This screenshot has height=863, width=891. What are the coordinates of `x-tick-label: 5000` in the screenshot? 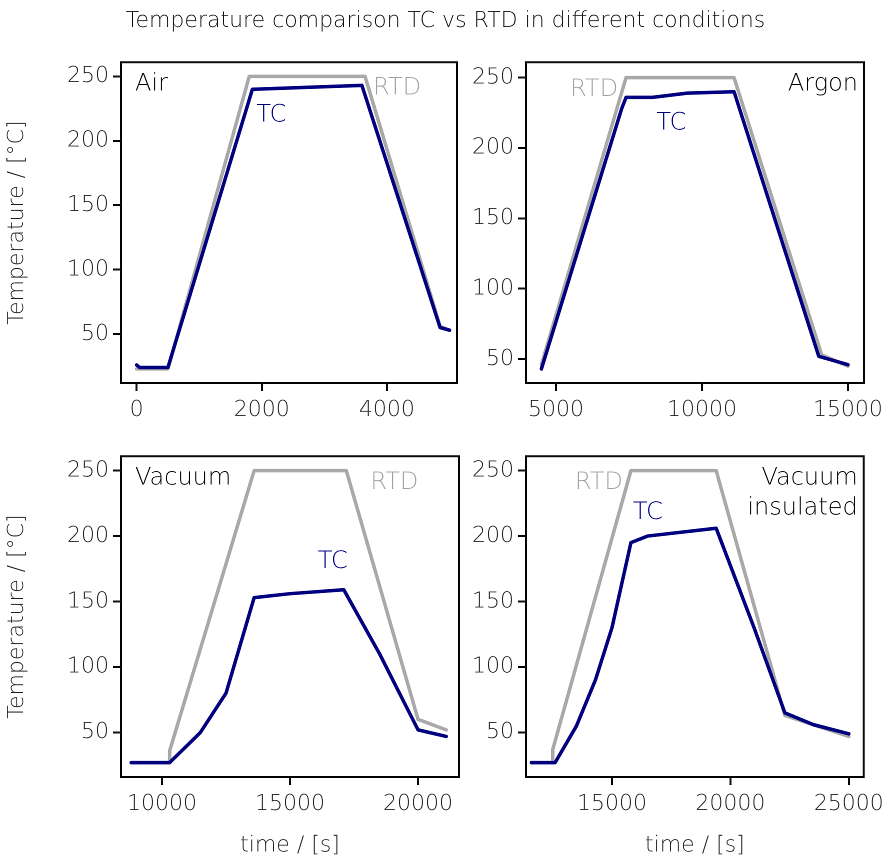 It's located at (556, 409).